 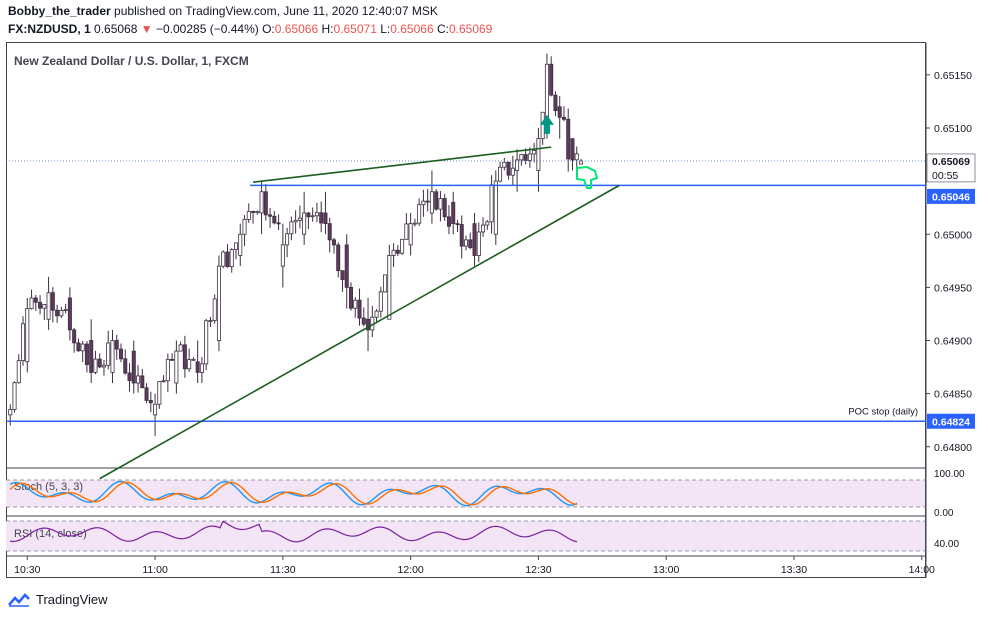 I want to click on tradingview-footer: TradingView, so click(x=58, y=599).